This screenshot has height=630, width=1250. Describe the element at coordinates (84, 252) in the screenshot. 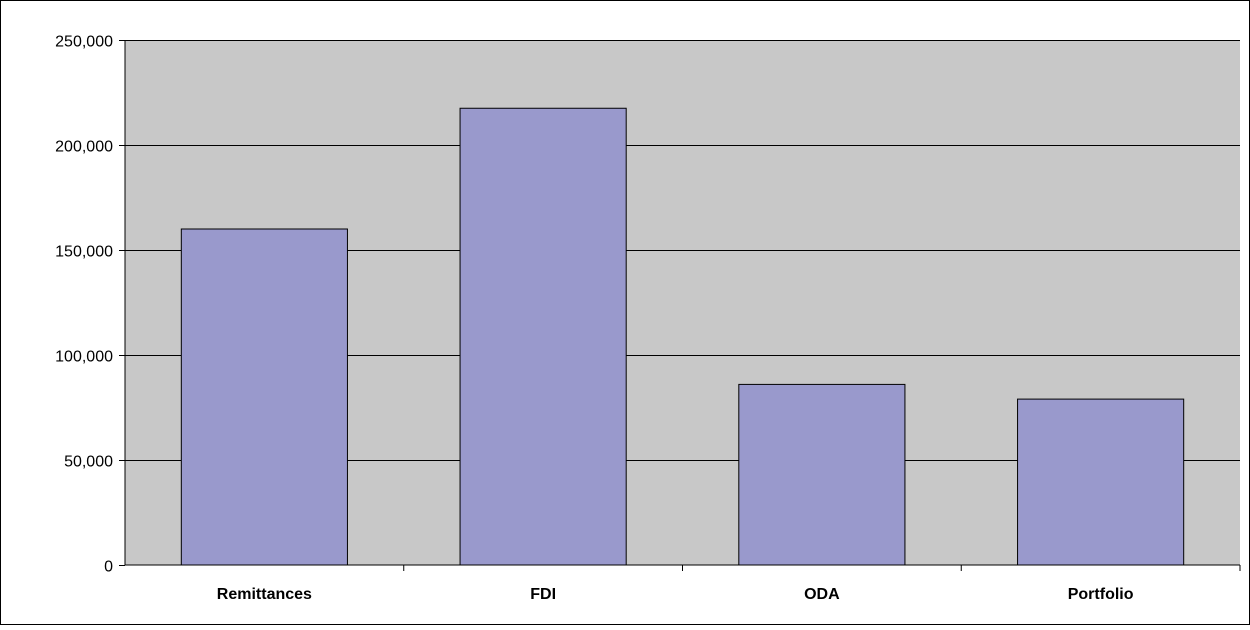

I see `y-tick-label: 150,000` at that location.